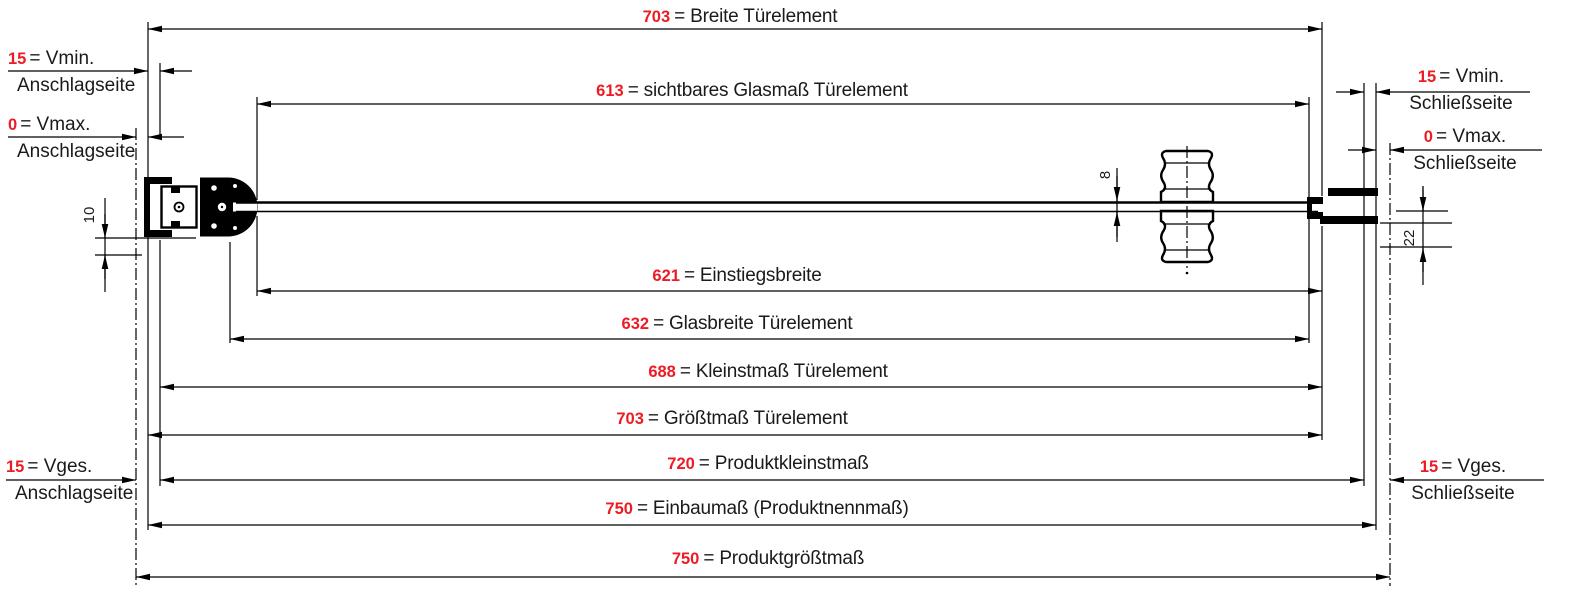 The width and height of the screenshot is (1591, 601). Describe the element at coordinates (783, 463) in the screenshot. I see `dim-text: = Produktkleinstmaß` at that location.